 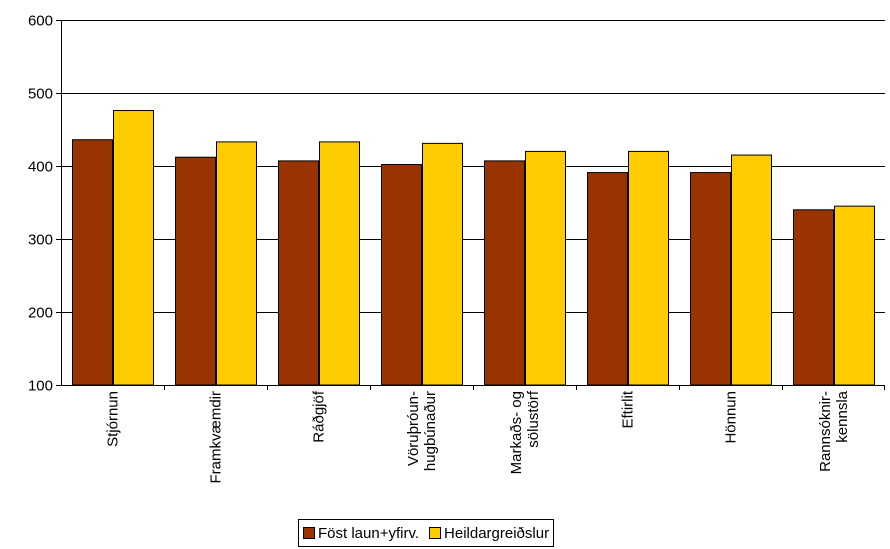 What do you see at coordinates (40, 94) in the screenshot?
I see `y-tick-label: 500` at bounding box center [40, 94].